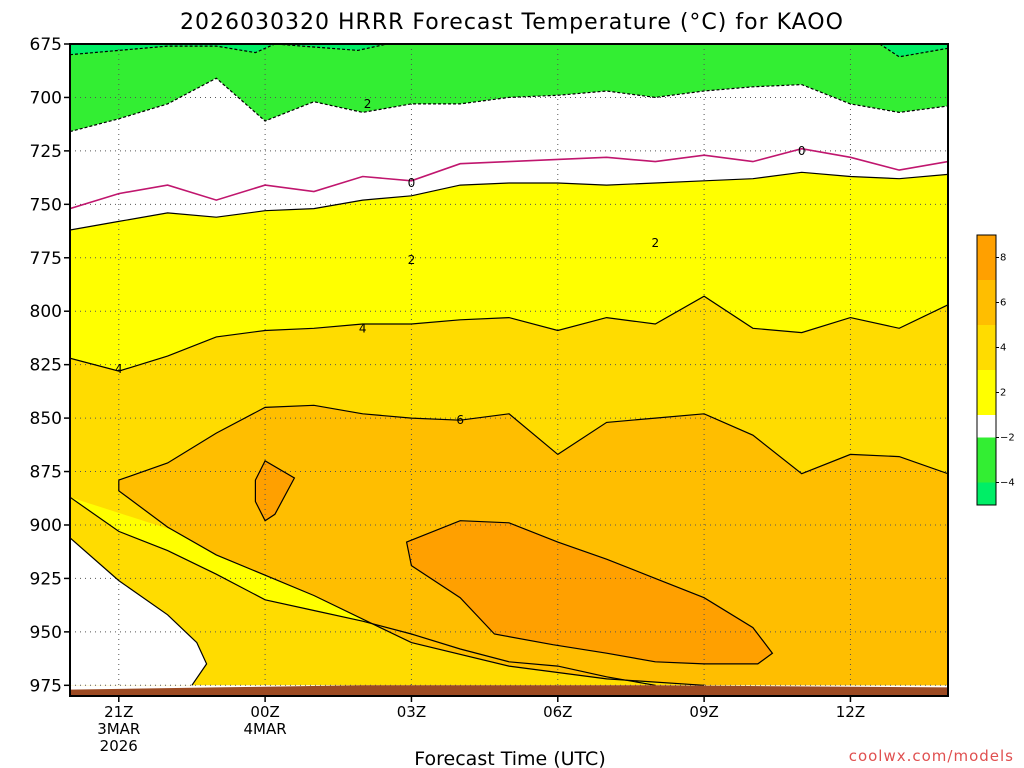 Image resolution: width=1024 pixels, height=768 pixels. Describe the element at coordinates (46, 205) in the screenshot. I see `y-tick-label-3: 750` at that location.